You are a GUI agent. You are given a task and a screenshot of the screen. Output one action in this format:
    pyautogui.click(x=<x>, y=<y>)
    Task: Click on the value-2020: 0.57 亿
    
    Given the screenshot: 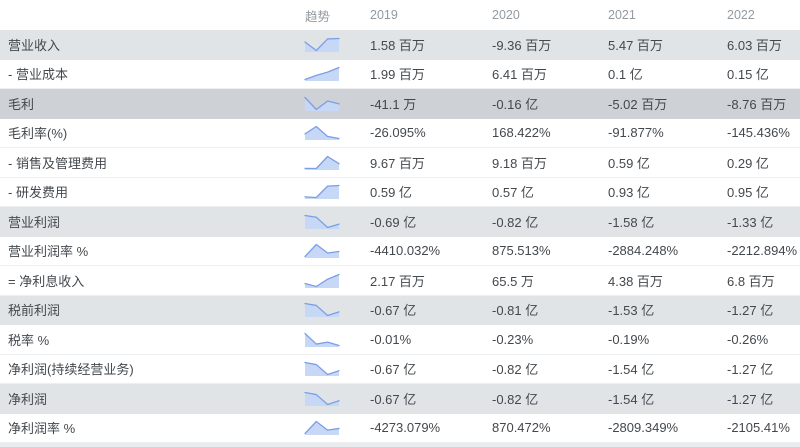 What is the action you would take?
    pyautogui.click(x=513, y=193)
    